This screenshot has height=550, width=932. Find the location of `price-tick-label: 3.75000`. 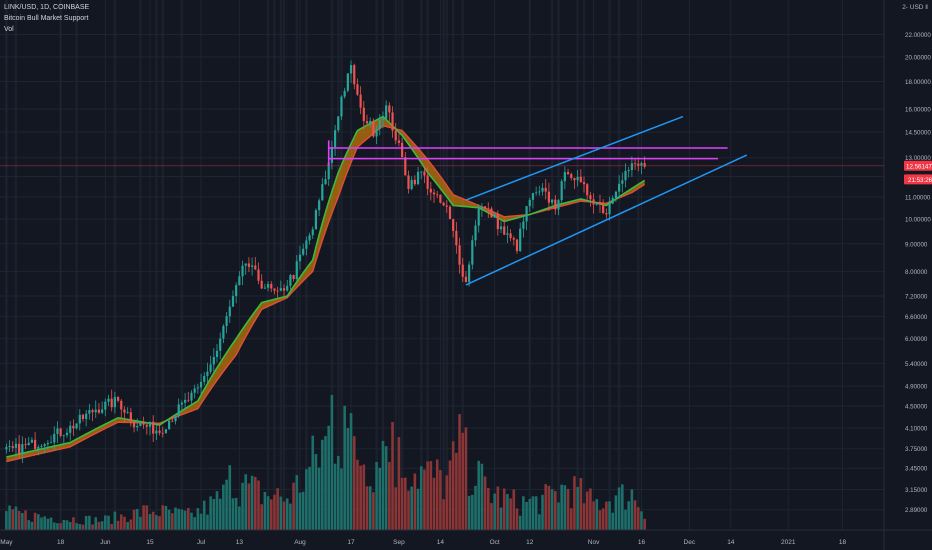

price-tick-label: 3.75000 is located at coordinates (916, 449).